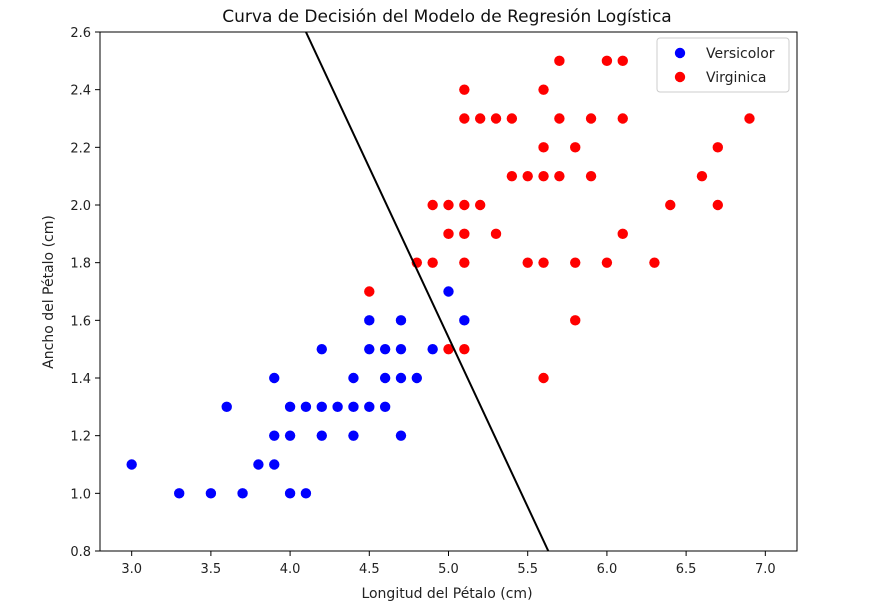 This screenshot has height=608, width=870. What do you see at coordinates (686, 569) in the screenshot?
I see `x-tick-label: 6.5` at bounding box center [686, 569].